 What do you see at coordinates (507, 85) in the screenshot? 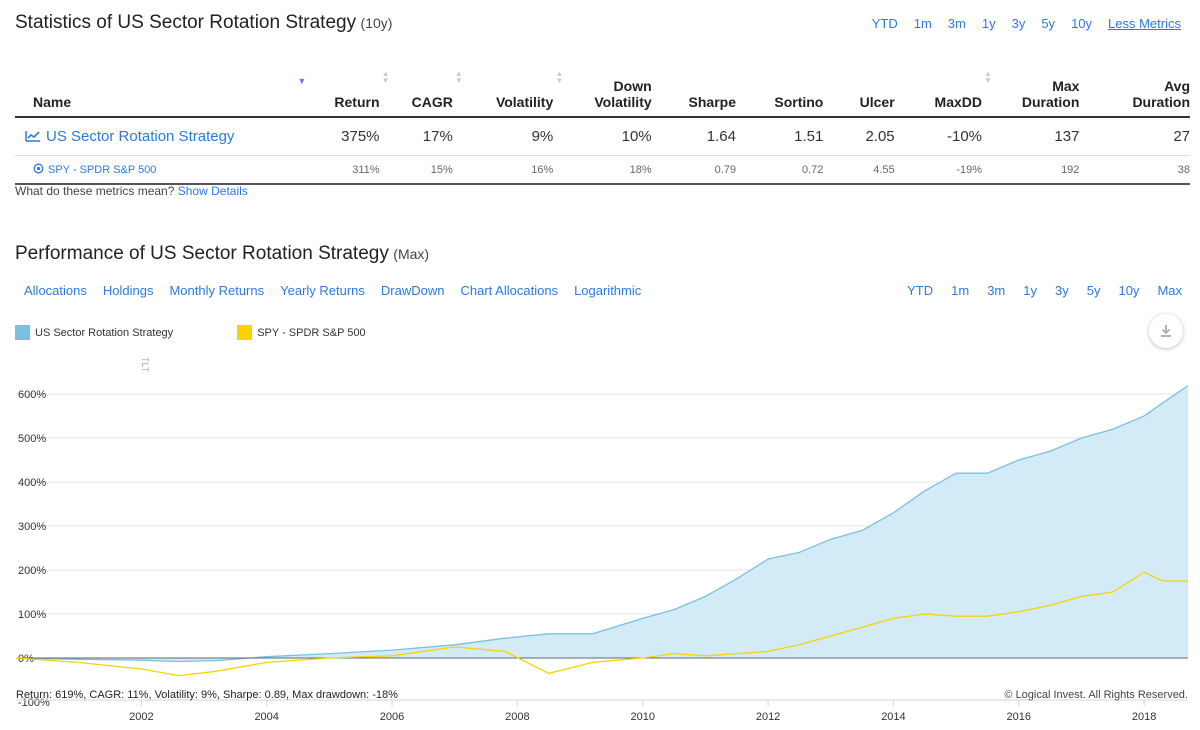
I see `col-header-volatility: Volatility ▲ ▼` at bounding box center [507, 85].